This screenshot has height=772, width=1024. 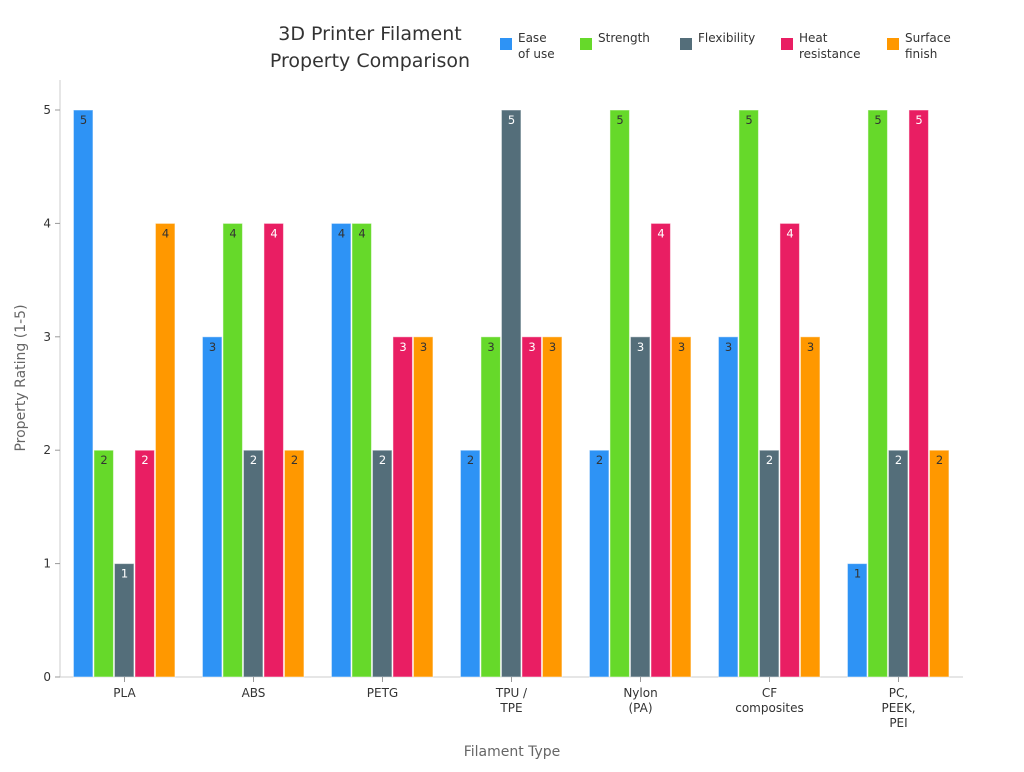 What do you see at coordinates (21, 377) in the screenshot?
I see `y-axis-title: Property Rating (1-5)` at bounding box center [21, 377].